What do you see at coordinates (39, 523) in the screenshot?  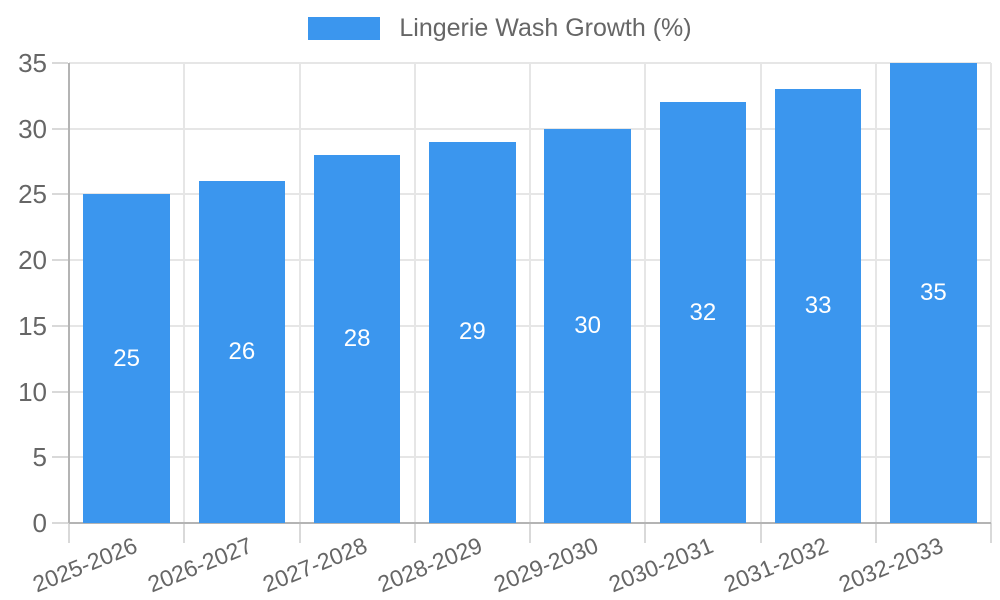 I see `y-tick-label: 0` at bounding box center [39, 523].